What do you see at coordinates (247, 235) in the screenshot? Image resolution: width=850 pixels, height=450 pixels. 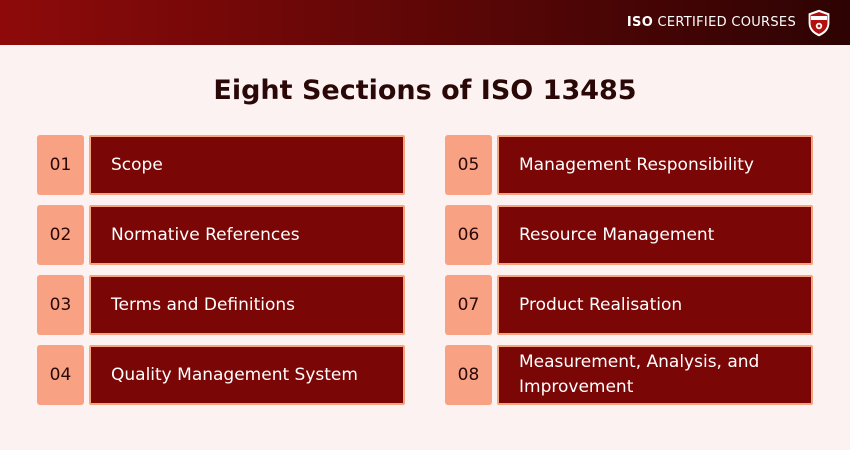 I see `section-label: Normative References` at bounding box center [247, 235].